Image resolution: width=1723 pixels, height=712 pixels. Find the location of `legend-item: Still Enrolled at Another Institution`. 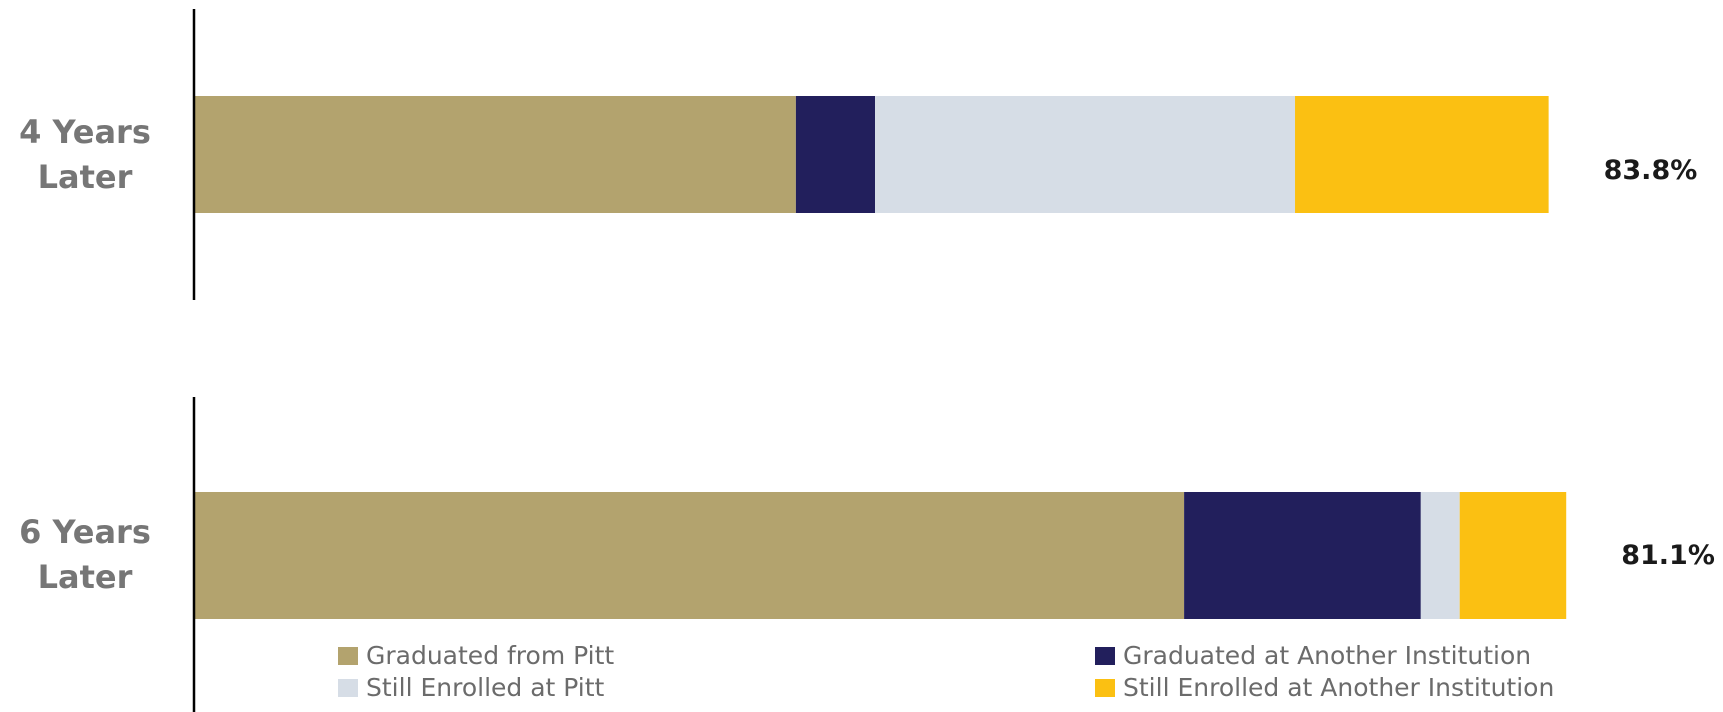

legend-item: Still Enrolled at Another Institution is located at coordinates (1324, 687).